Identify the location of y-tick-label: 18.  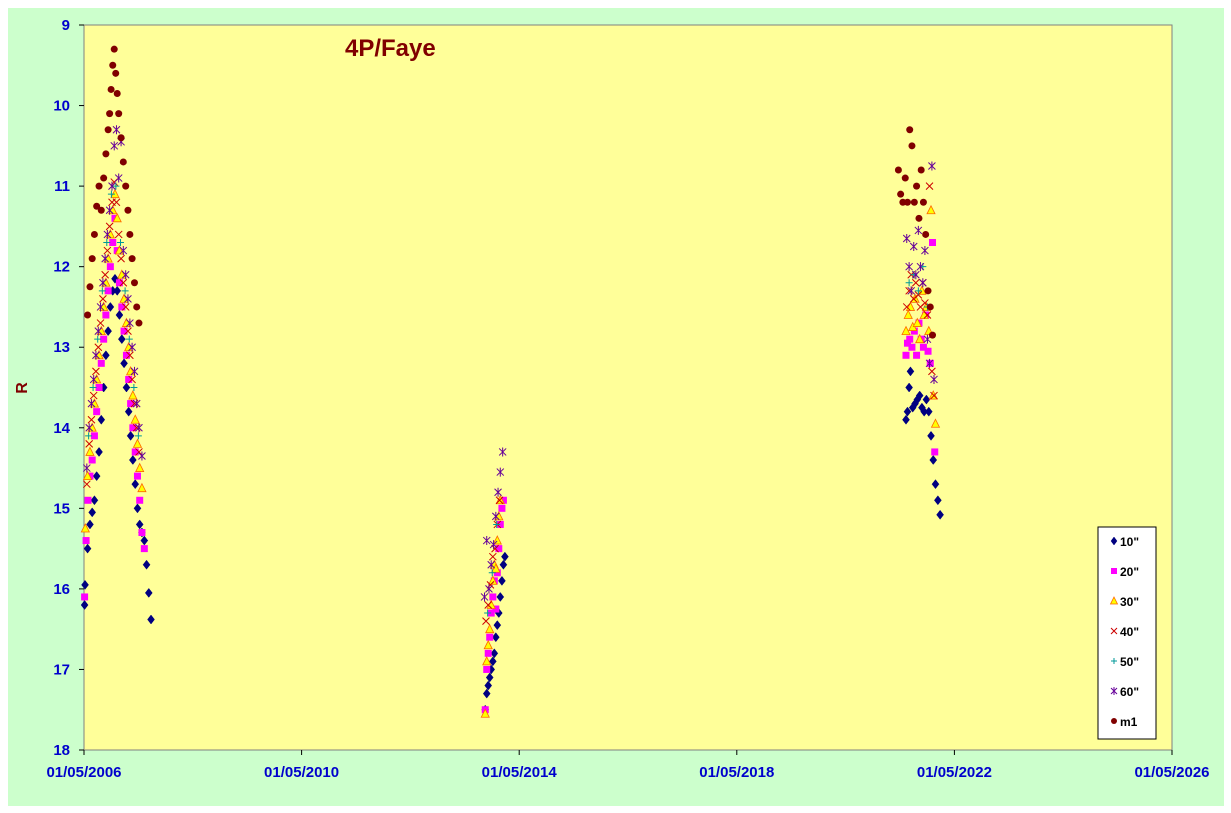
(61, 750).